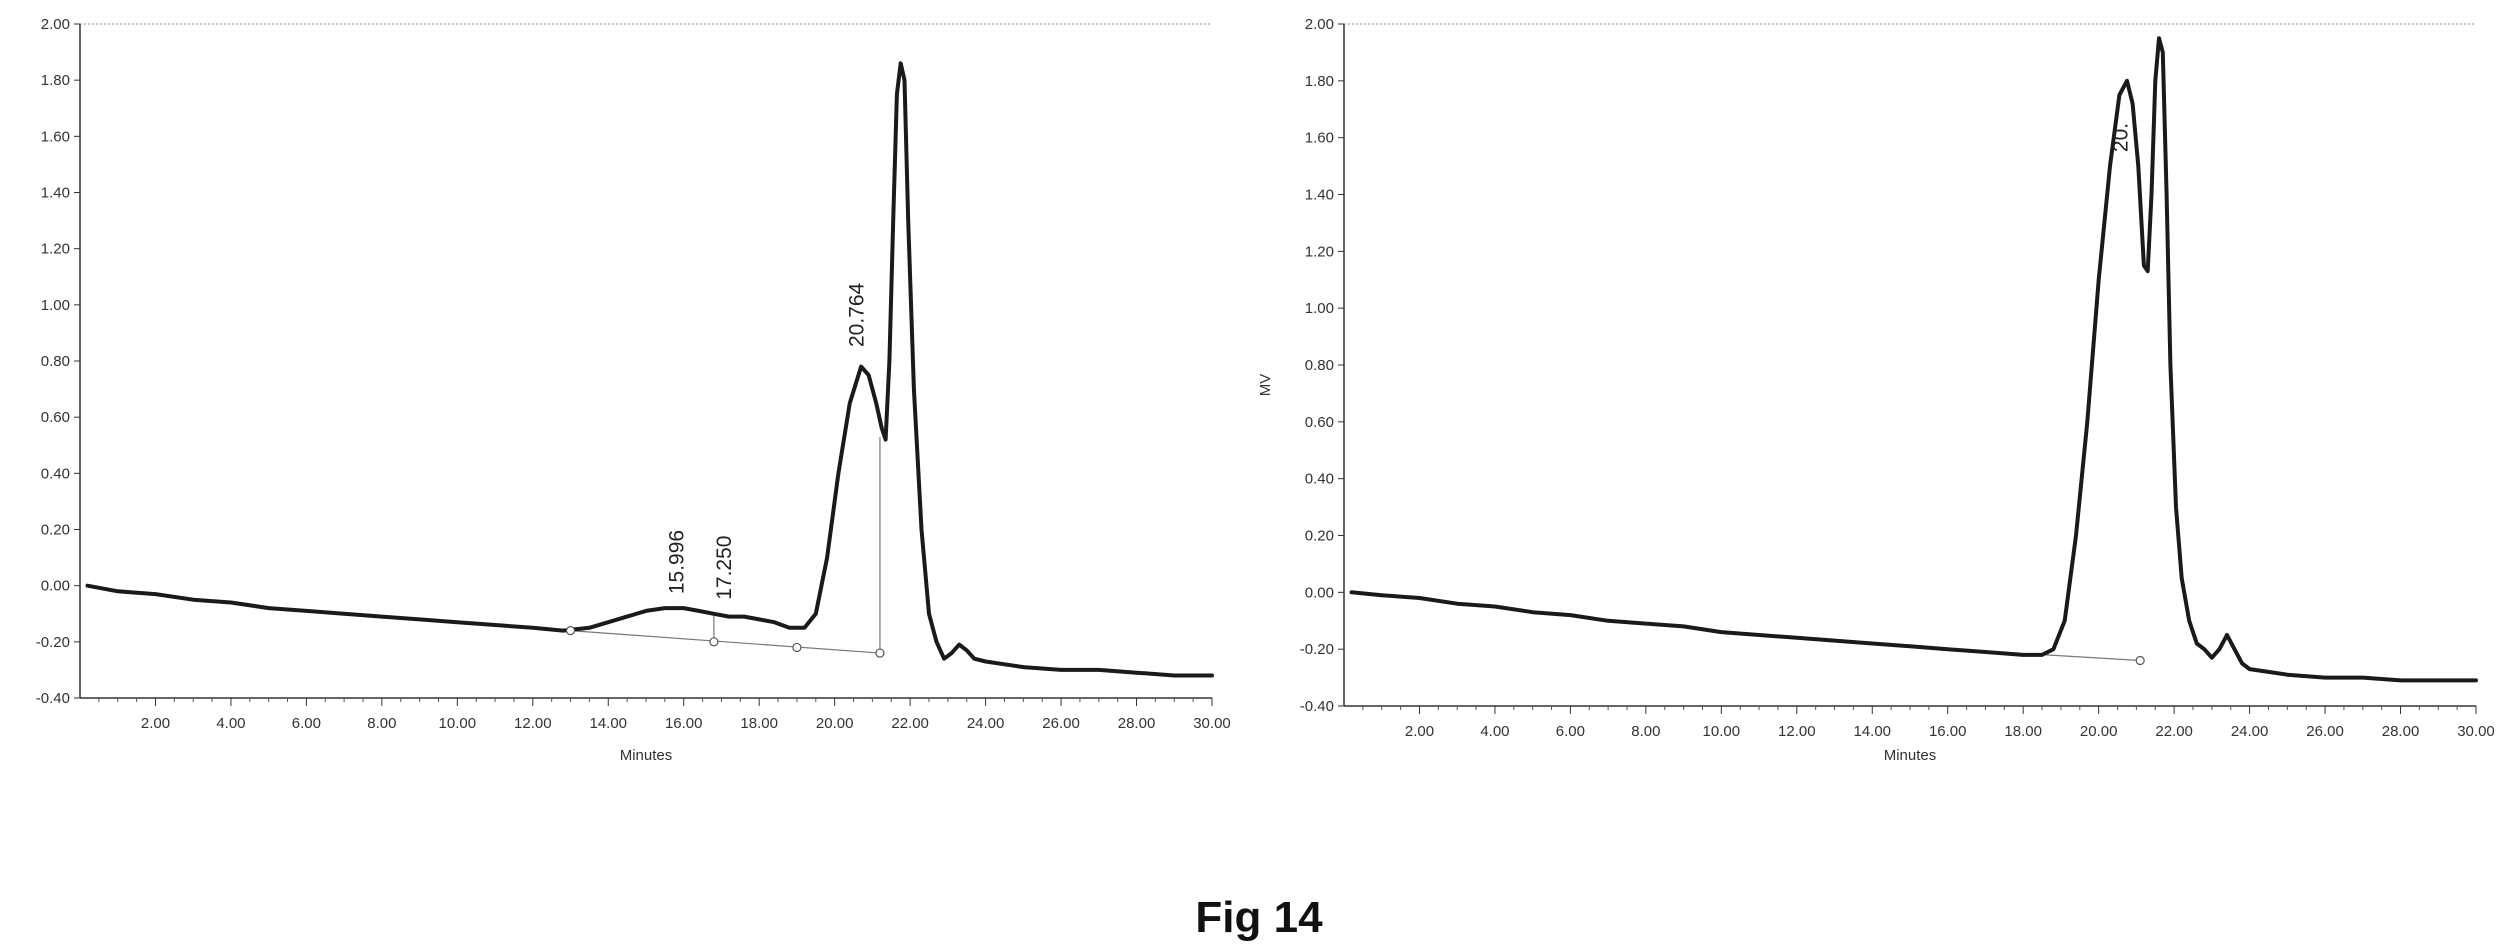 This screenshot has width=2518, height=945. What do you see at coordinates (2120, 137) in the screenshot?
I see `peak-label: 20.` at bounding box center [2120, 137].